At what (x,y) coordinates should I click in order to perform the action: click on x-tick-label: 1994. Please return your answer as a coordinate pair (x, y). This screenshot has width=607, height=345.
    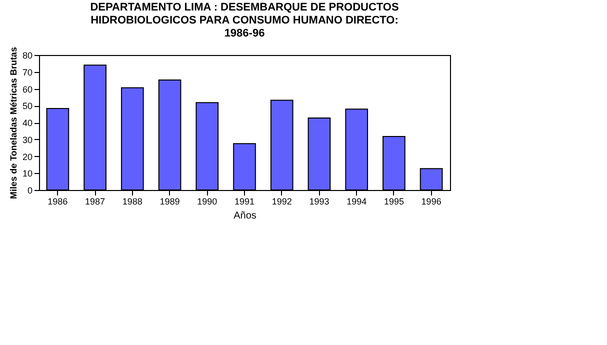
    Looking at the image, I should click on (356, 201).